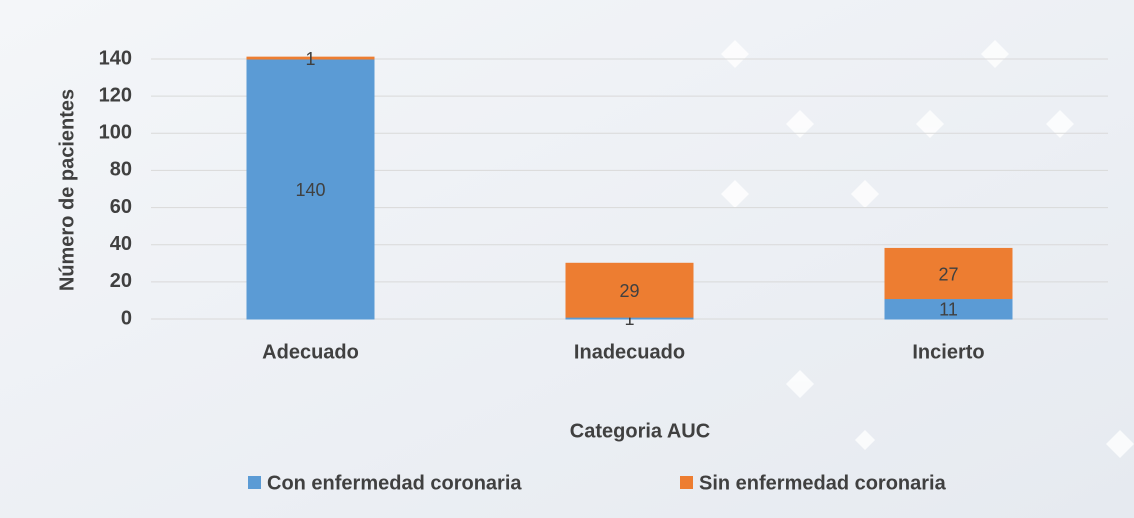  I want to click on x-tick-label: Adecuado, so click(310, 352).